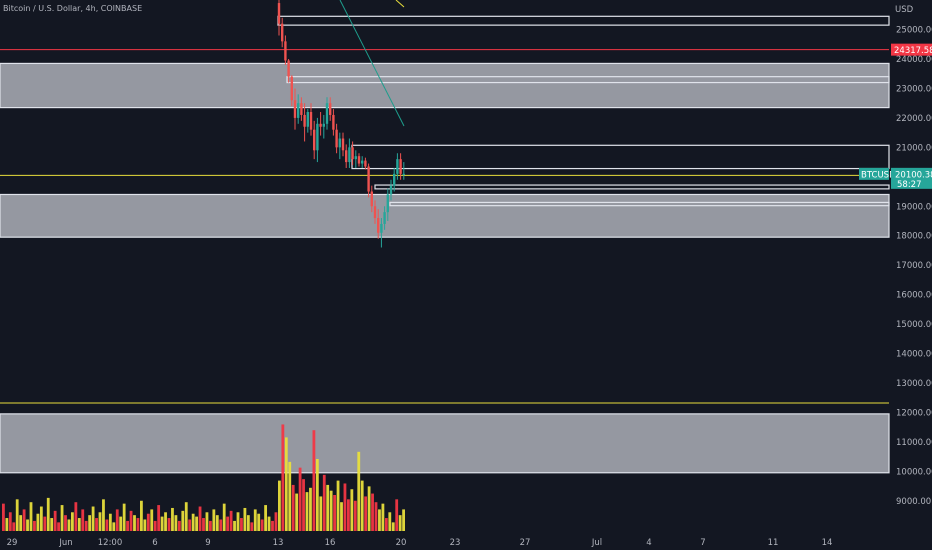 The height and width of the screenshot is (550, 932). Describe the element at coordinates (372, 63) in the screenshot. I see `trend-lines-layer` at that location.